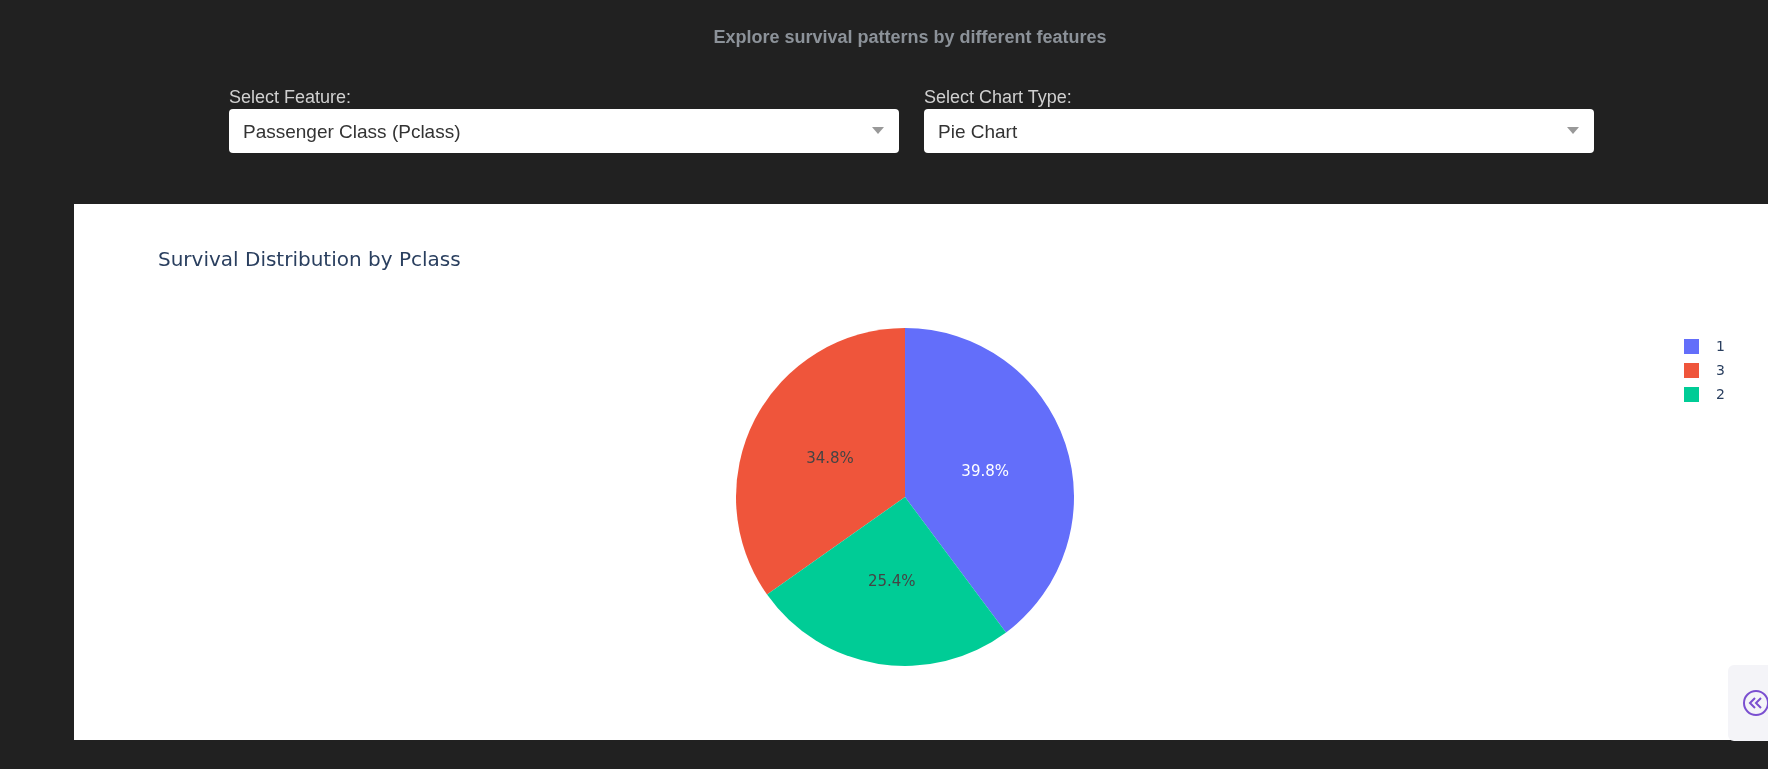 Image resolution: width=1768 pixels, height=769 pixels. Describe the element at coordinates (1720, 345) in the screenshot. I see `legend-label: 1` at that location.